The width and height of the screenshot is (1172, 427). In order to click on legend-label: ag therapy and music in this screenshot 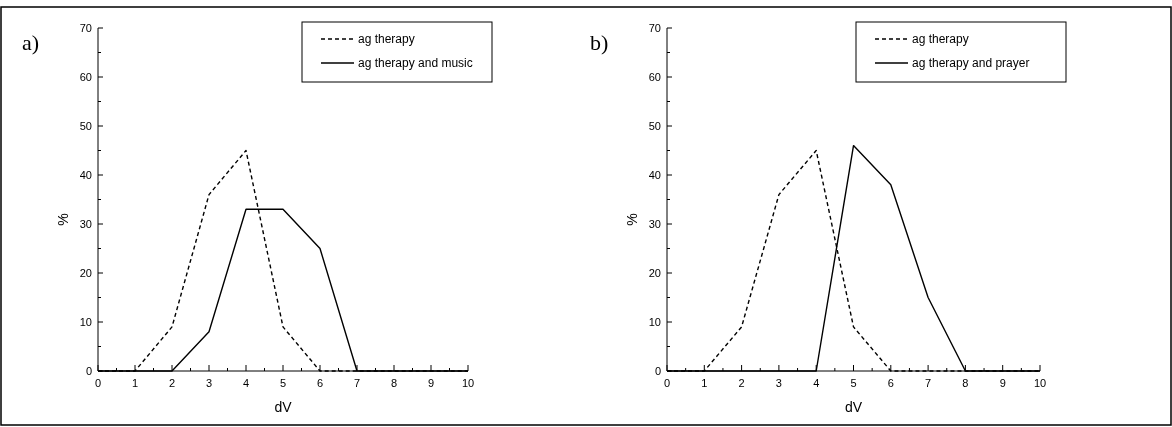, I will do `click(415, 63)`.